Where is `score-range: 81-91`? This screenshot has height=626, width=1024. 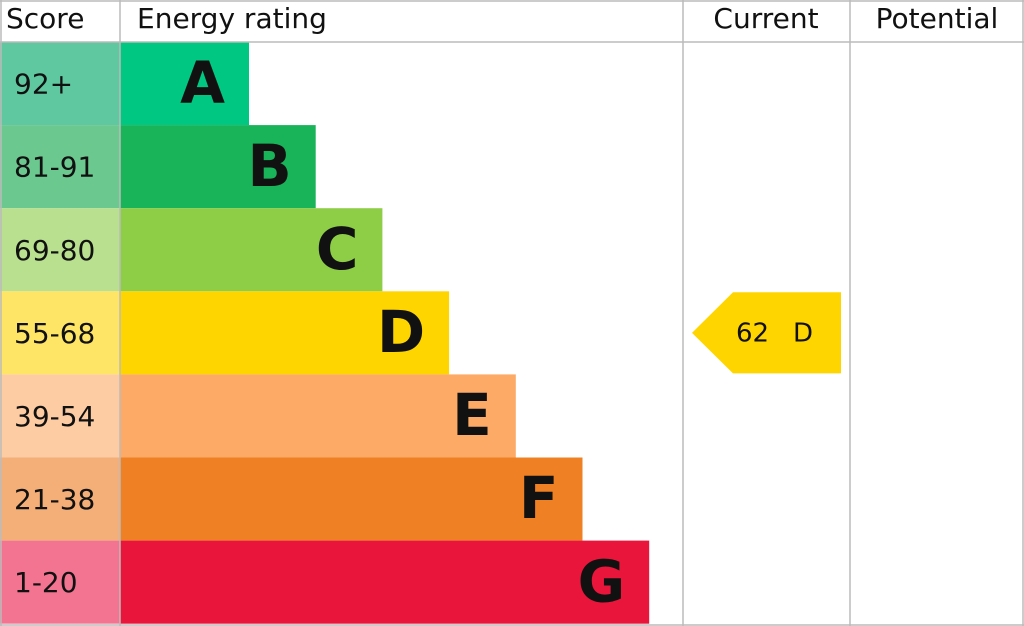
score-range: 81-91 is located at coordinates (54, 167).